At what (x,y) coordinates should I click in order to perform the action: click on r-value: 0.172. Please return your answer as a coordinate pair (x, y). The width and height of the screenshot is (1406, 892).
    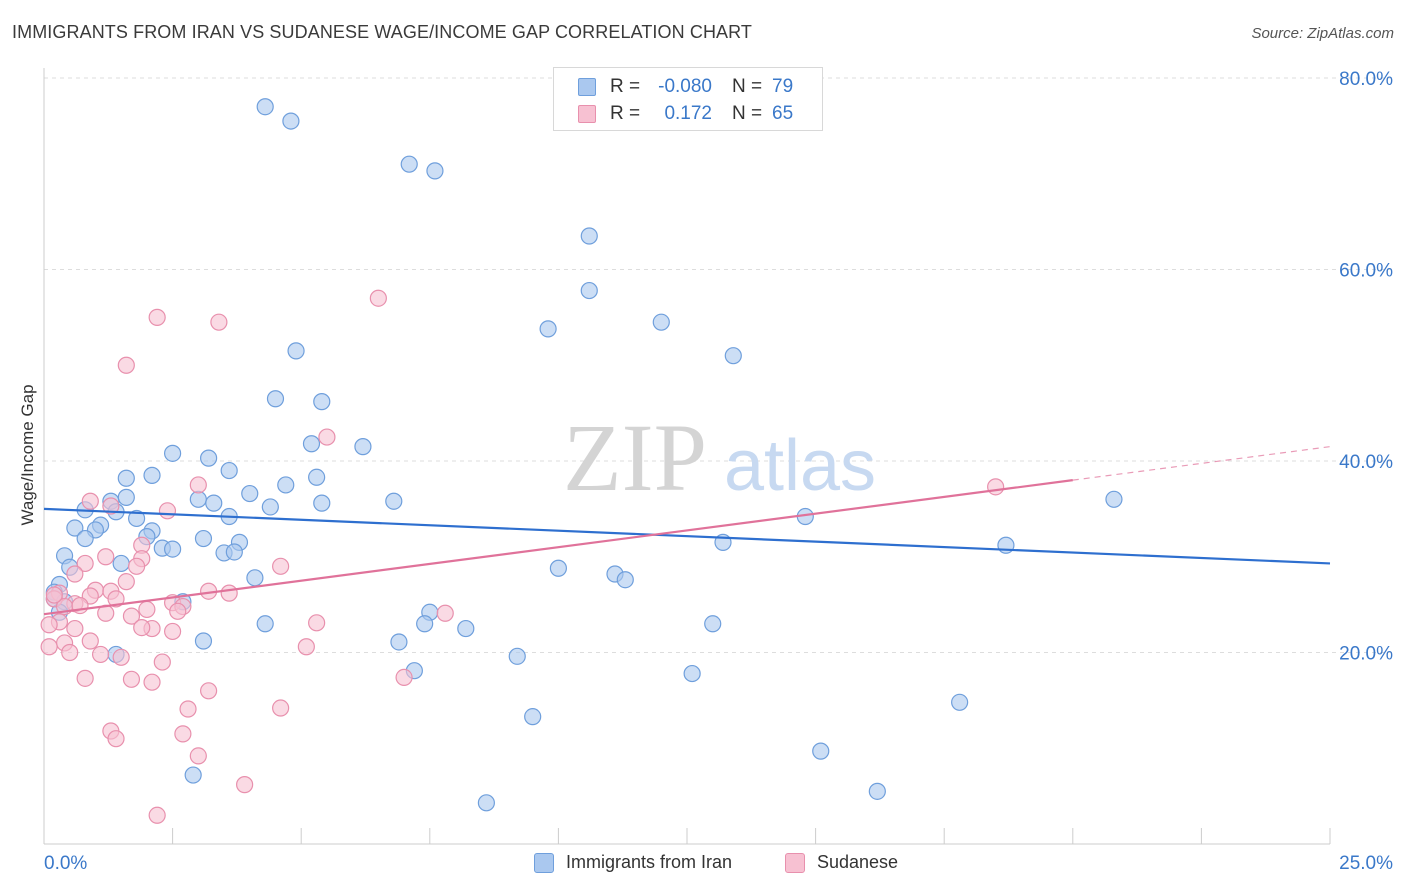
    Looking at the image, I should click on (688, 113).